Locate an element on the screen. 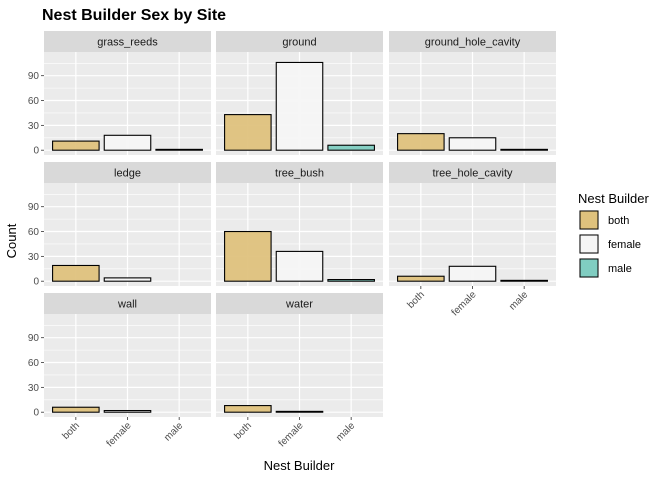 This screenshot has width=672, height=480. facet-label-ground: ground is located at coordinates (299, 43).